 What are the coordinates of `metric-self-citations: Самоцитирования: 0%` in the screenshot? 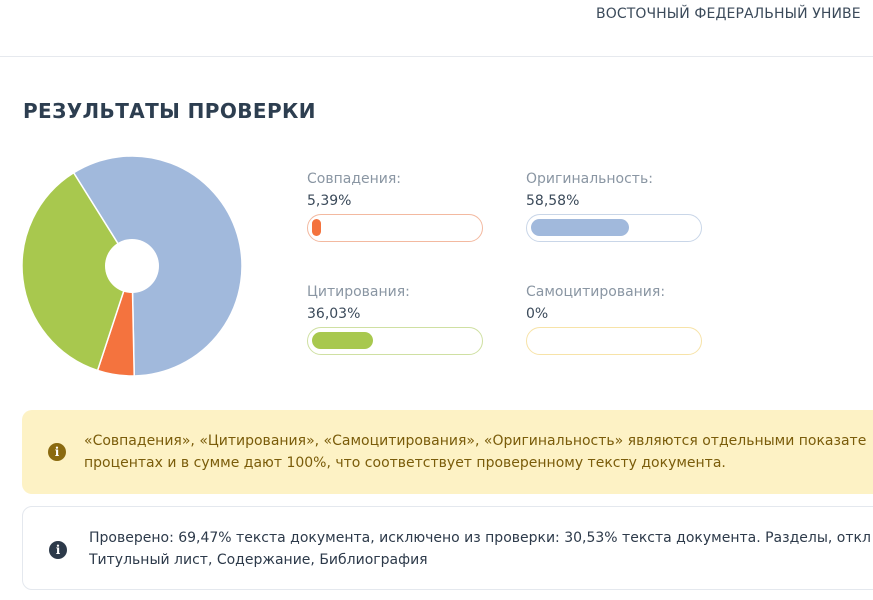 It's located at (616, 319).